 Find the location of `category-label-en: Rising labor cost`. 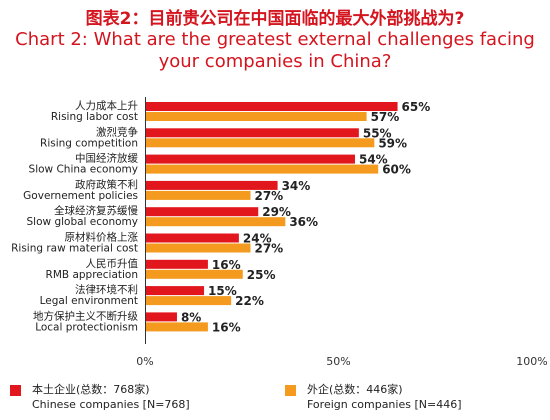

category-label-en: Rising labor cost is located at coordinates (94, 117).